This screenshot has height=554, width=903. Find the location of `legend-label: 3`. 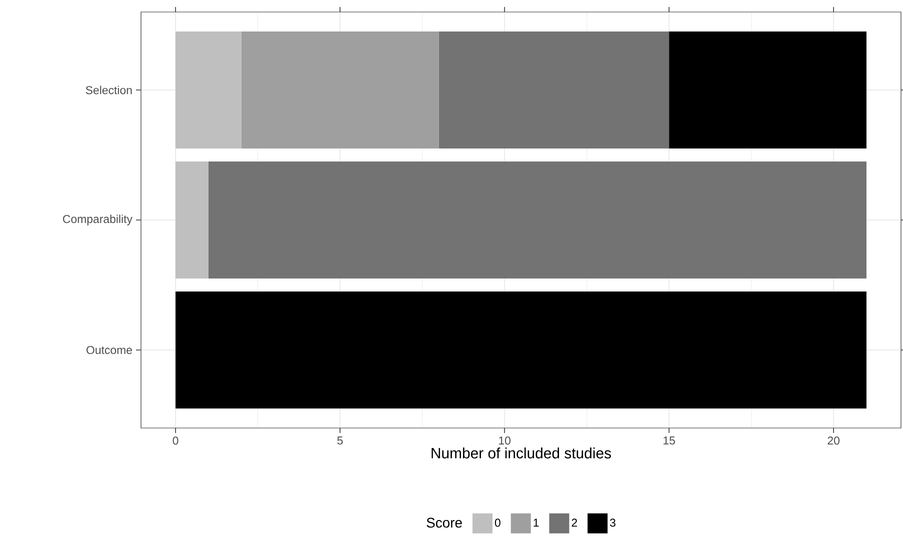

legend-label: 3 is located at coordinates (613, 522).